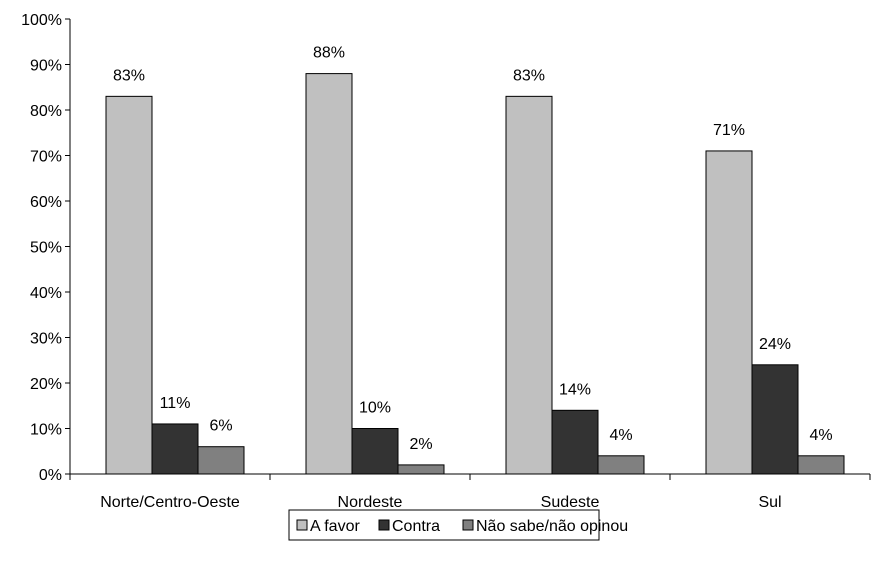 This screenshot has width=890, height=573. Describe the element at coordinates (46, 111) in the screenshot. I see `y-tick-label: 80%` at that location.